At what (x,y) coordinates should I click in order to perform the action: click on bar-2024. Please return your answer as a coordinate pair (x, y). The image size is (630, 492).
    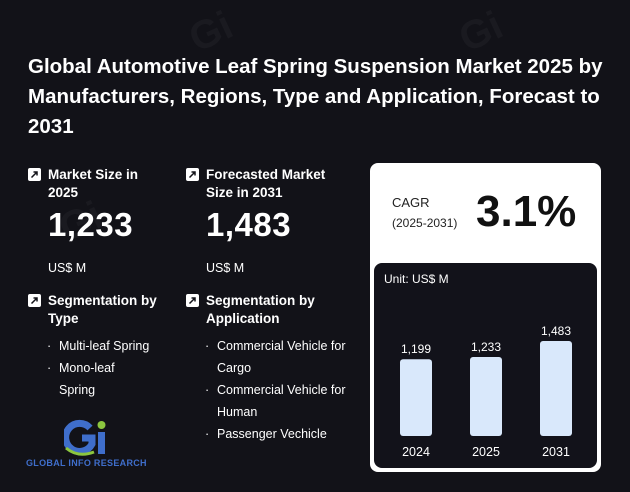
    Looking at the image, I should click on (416, 397).